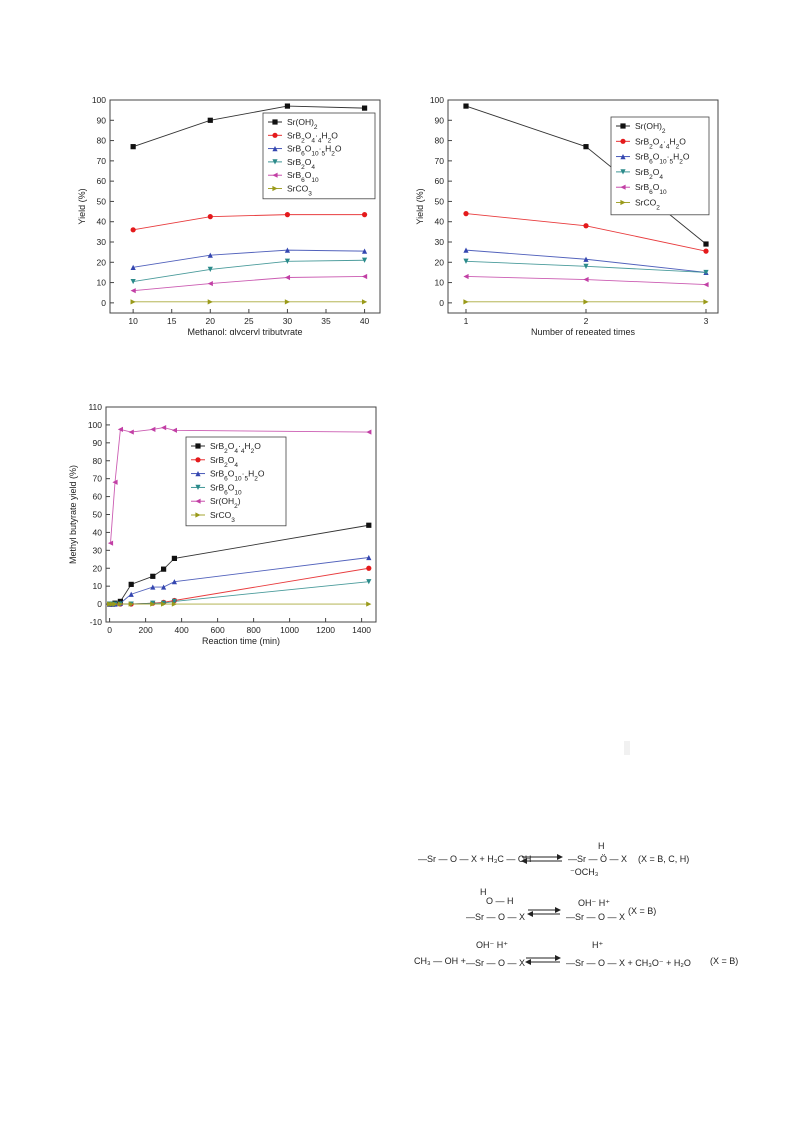 The height and width of the screenshot is (1123, 793). Describe the element at coordinates (597, 945) in the screenshot. I see `scheme-3-right-top: H⁺` at that location.